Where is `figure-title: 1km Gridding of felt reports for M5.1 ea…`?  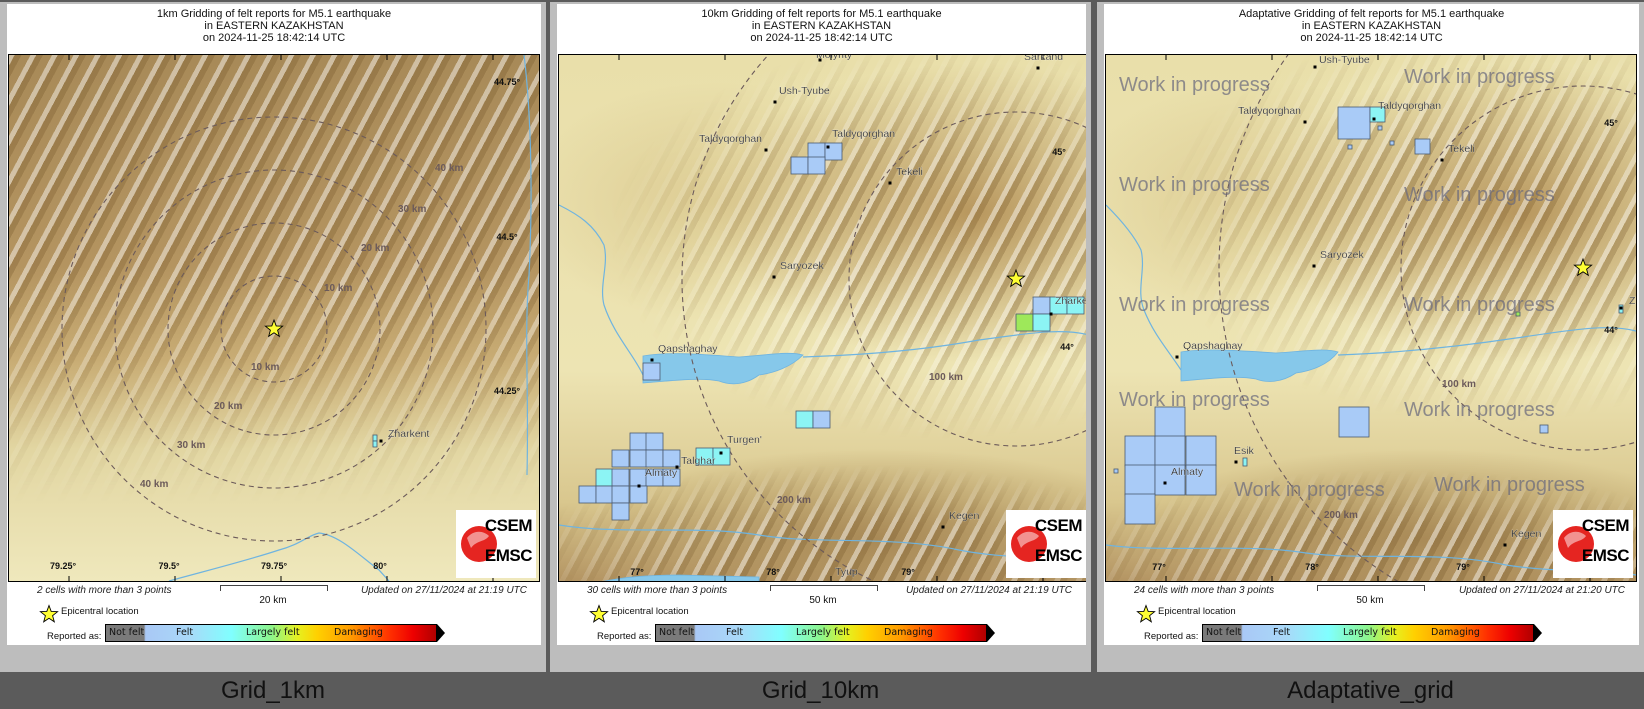
figure-title: 1km Gridding of felt reports for M5.1 ea… is located at coordinates (274, 26).